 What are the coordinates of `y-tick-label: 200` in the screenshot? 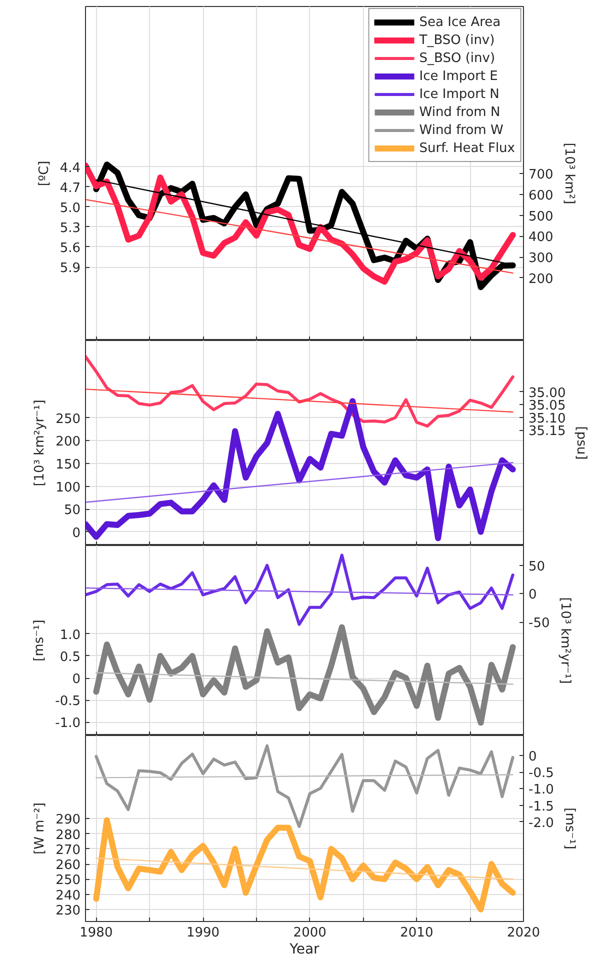 It's located at (68, 442).